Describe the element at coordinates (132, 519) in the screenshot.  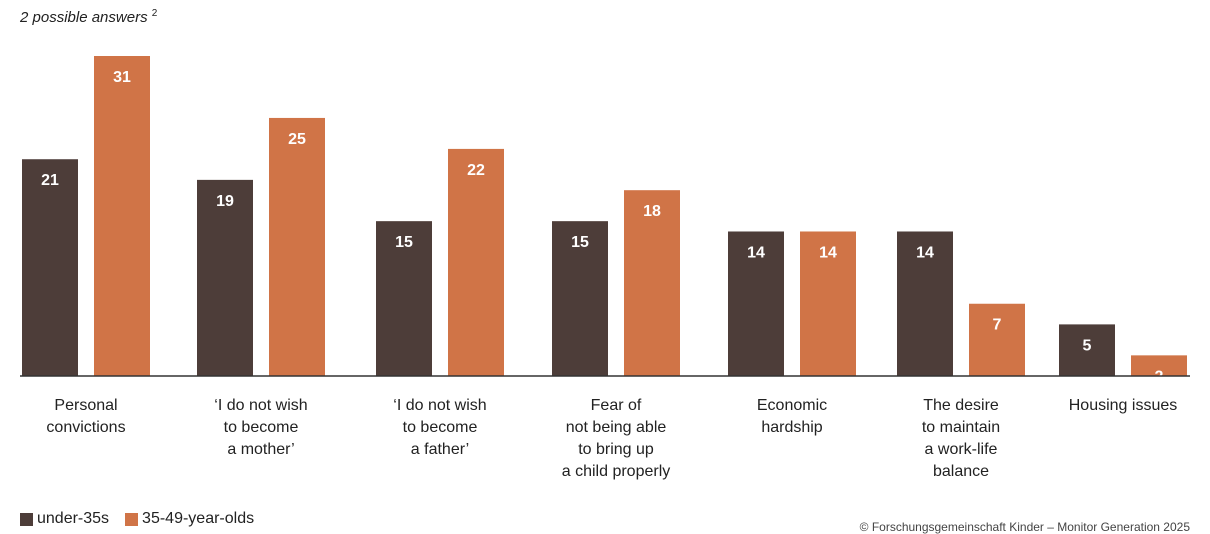
I see `legend-swatch-35to49` at that location.